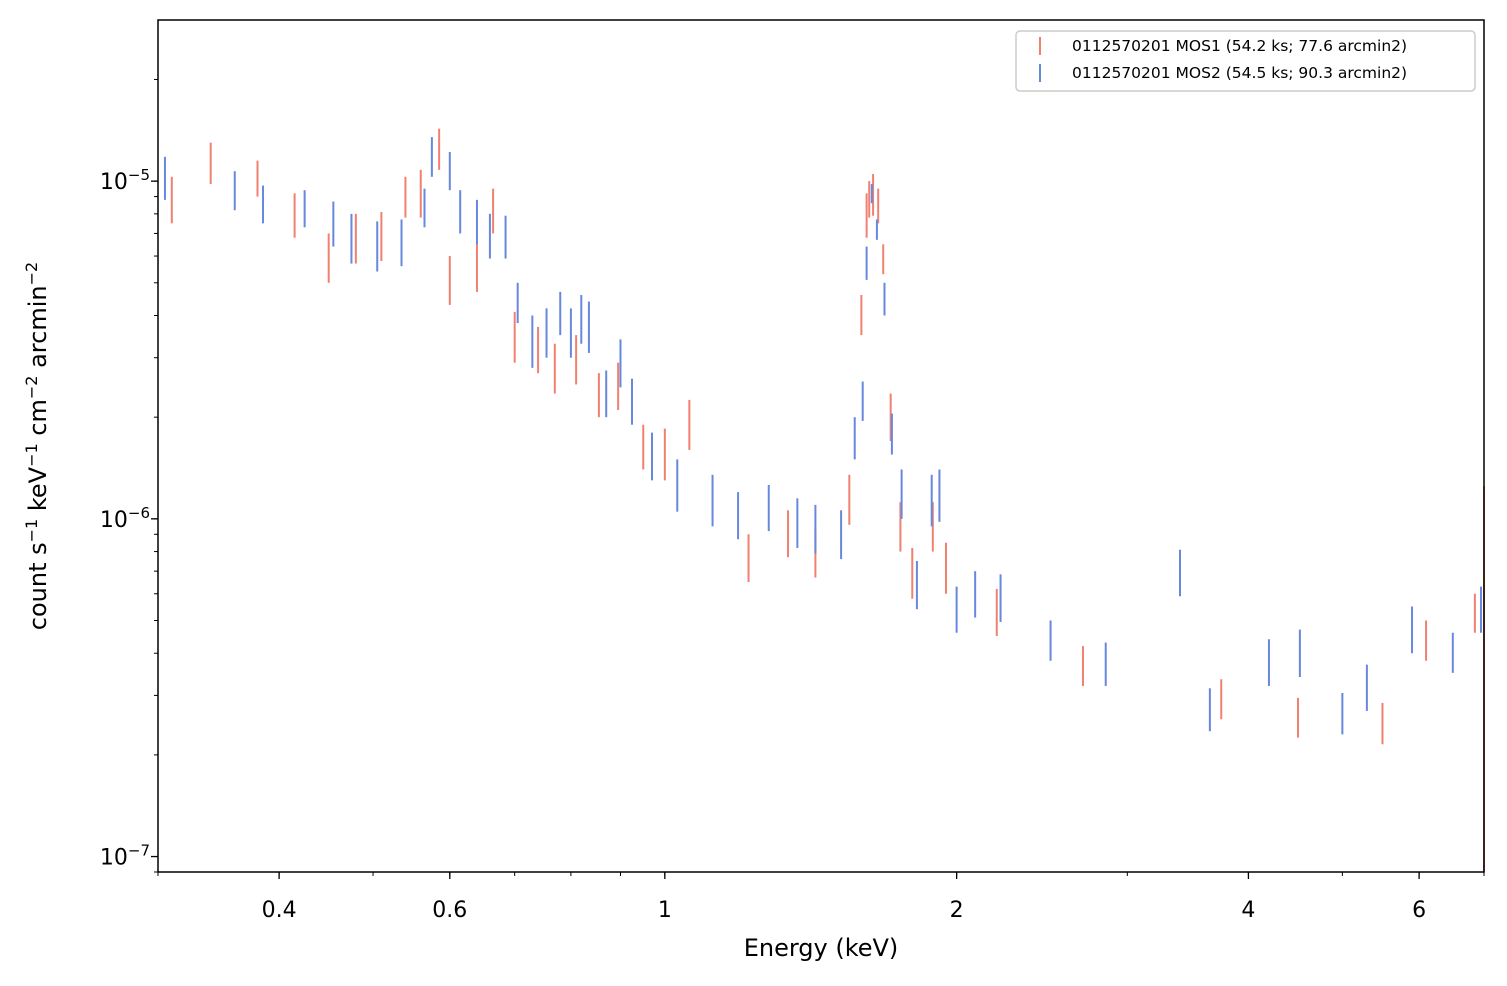  I want to click on x-tick-label: 2, so click(957, 910).